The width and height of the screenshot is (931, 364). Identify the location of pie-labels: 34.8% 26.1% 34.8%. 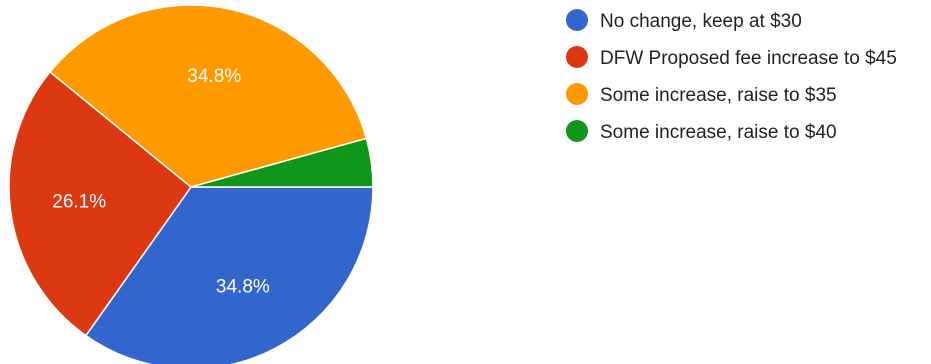
(161, 182).